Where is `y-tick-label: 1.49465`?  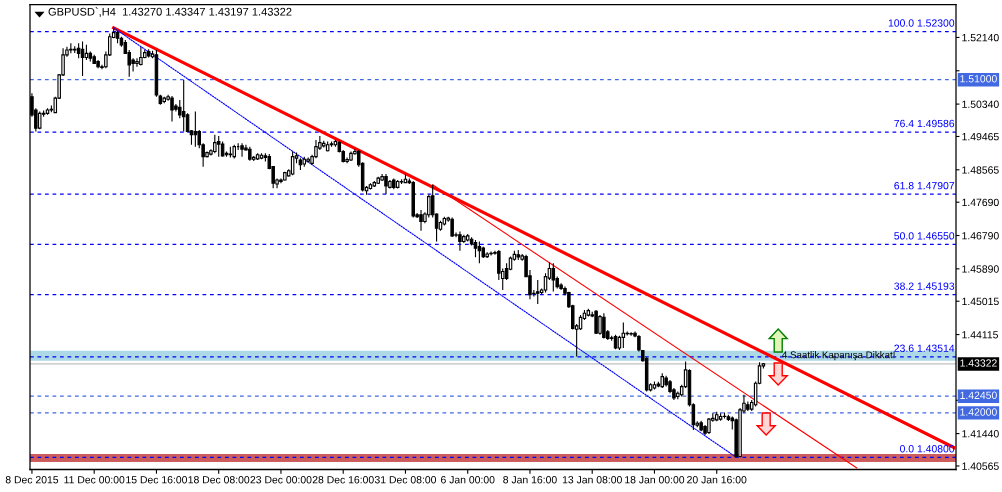 y-tick-label: 1.49465 is located at coordinates (980, 136).